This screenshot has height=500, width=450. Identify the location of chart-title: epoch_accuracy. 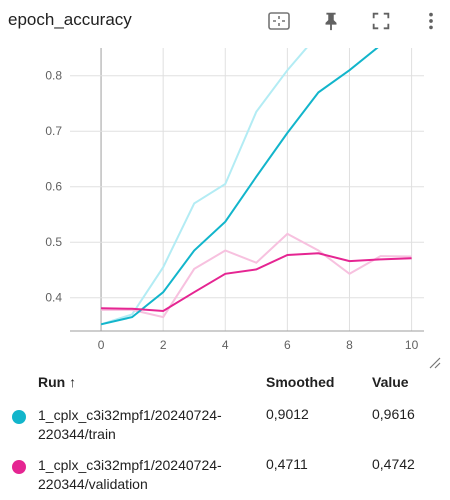
(70, 19).